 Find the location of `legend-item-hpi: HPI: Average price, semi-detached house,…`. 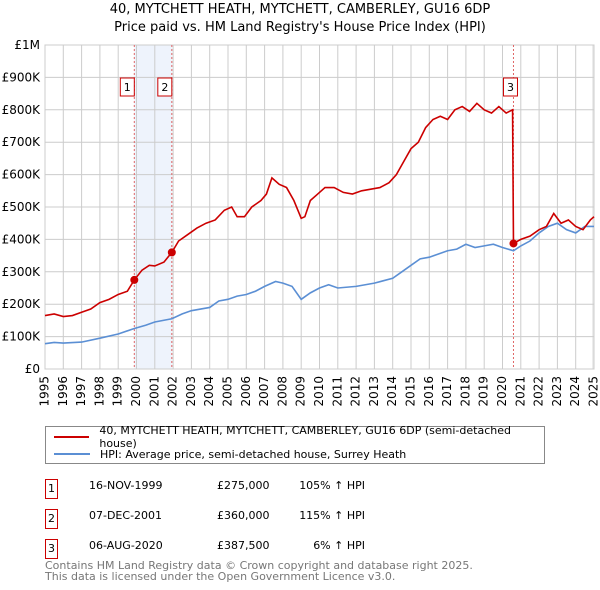

legend-item-hpi: HPI: Average price, semi-detached house,… is located at coordinates (230, 454).